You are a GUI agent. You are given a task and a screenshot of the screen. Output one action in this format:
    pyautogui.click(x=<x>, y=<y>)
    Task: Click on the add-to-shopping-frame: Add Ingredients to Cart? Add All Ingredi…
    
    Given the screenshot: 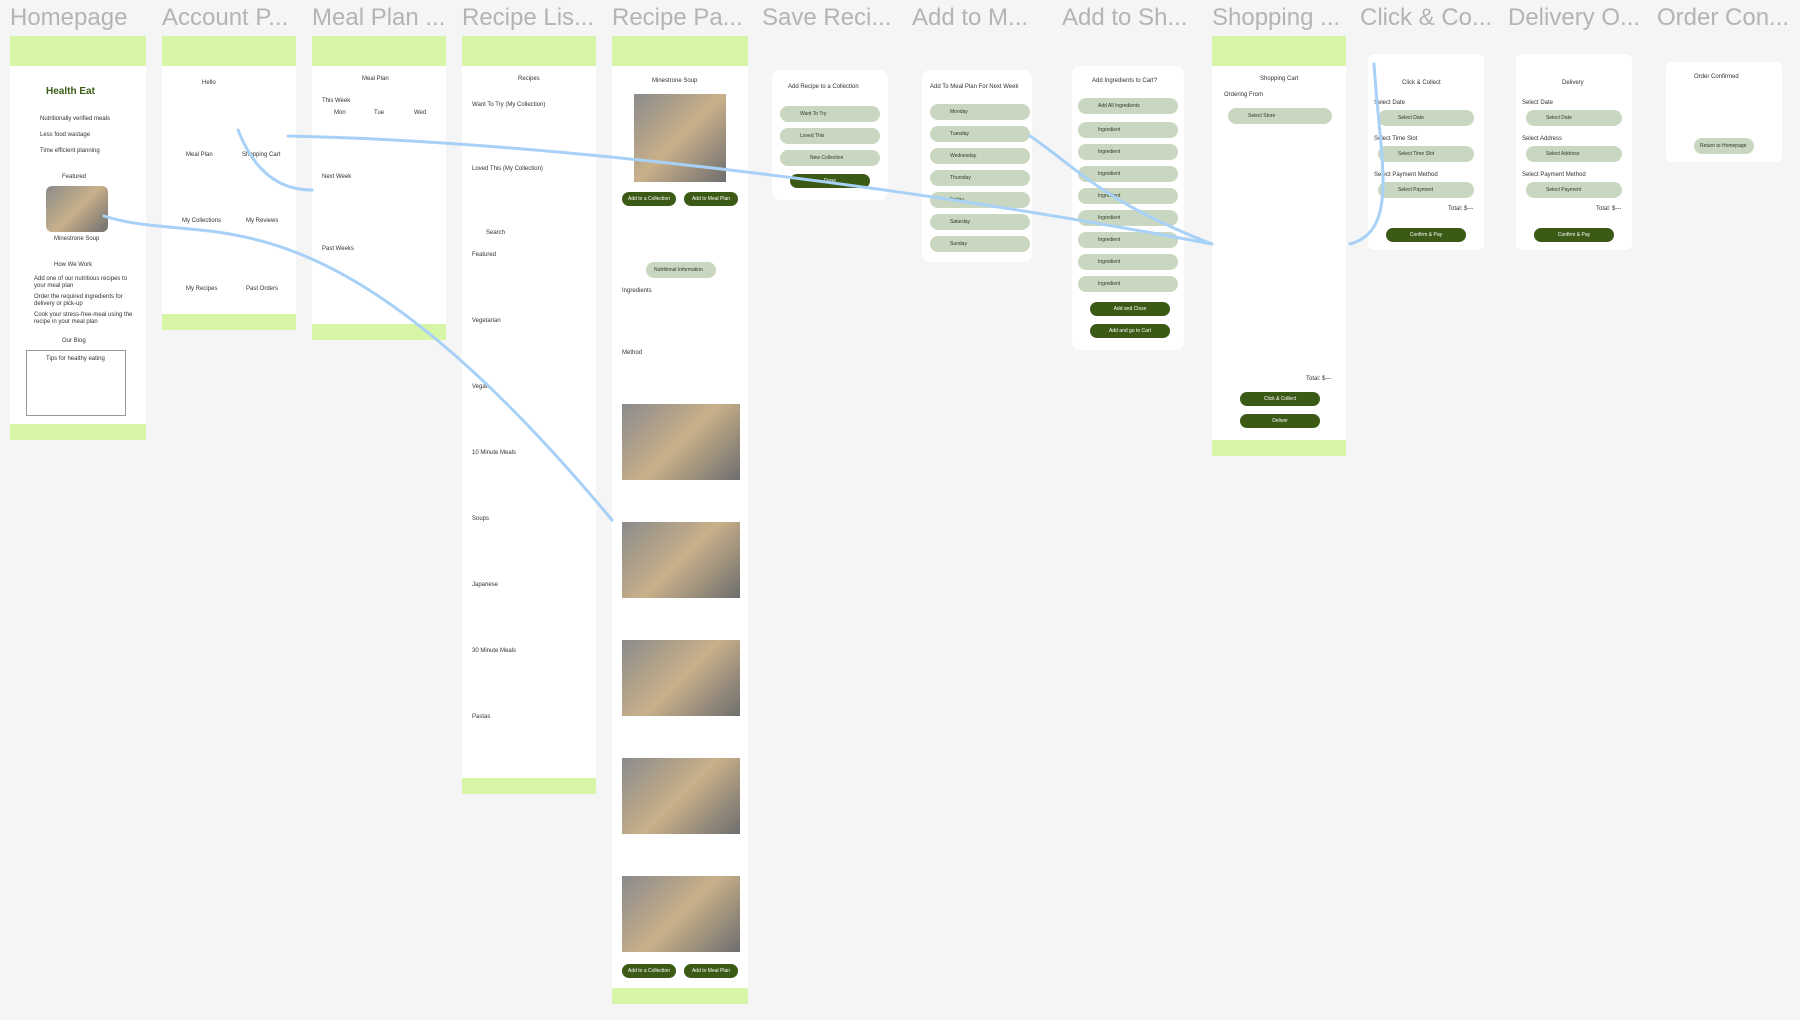 What is the action you would take?
    pyautogui.click(x=1128, y=208)
    